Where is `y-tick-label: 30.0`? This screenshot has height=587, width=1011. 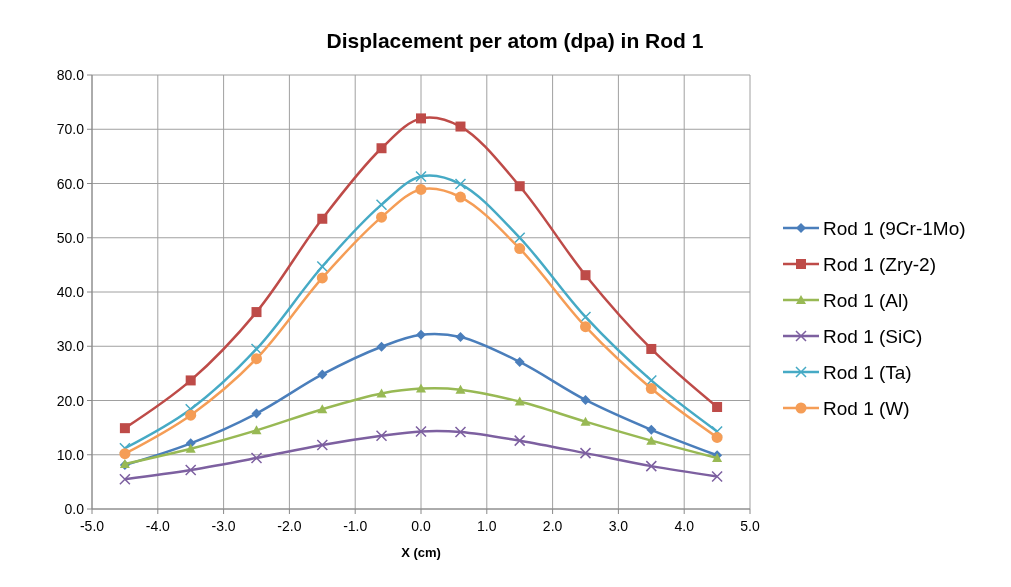 y-tick-label: 30.0 is located at coordinates (70, 346).